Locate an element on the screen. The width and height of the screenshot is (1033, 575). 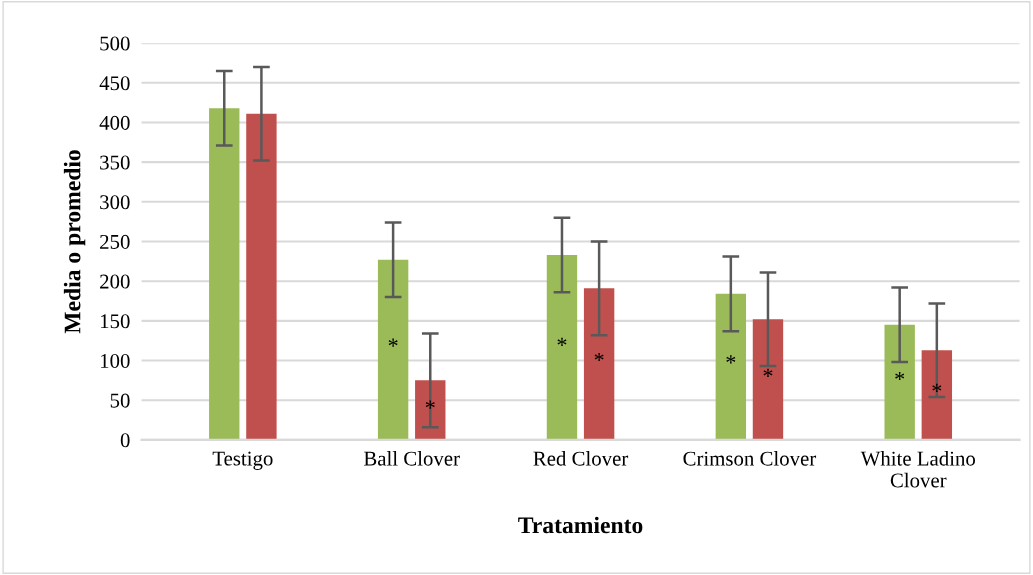
y-tick-label: 300 is located at coordinates (115, 202).